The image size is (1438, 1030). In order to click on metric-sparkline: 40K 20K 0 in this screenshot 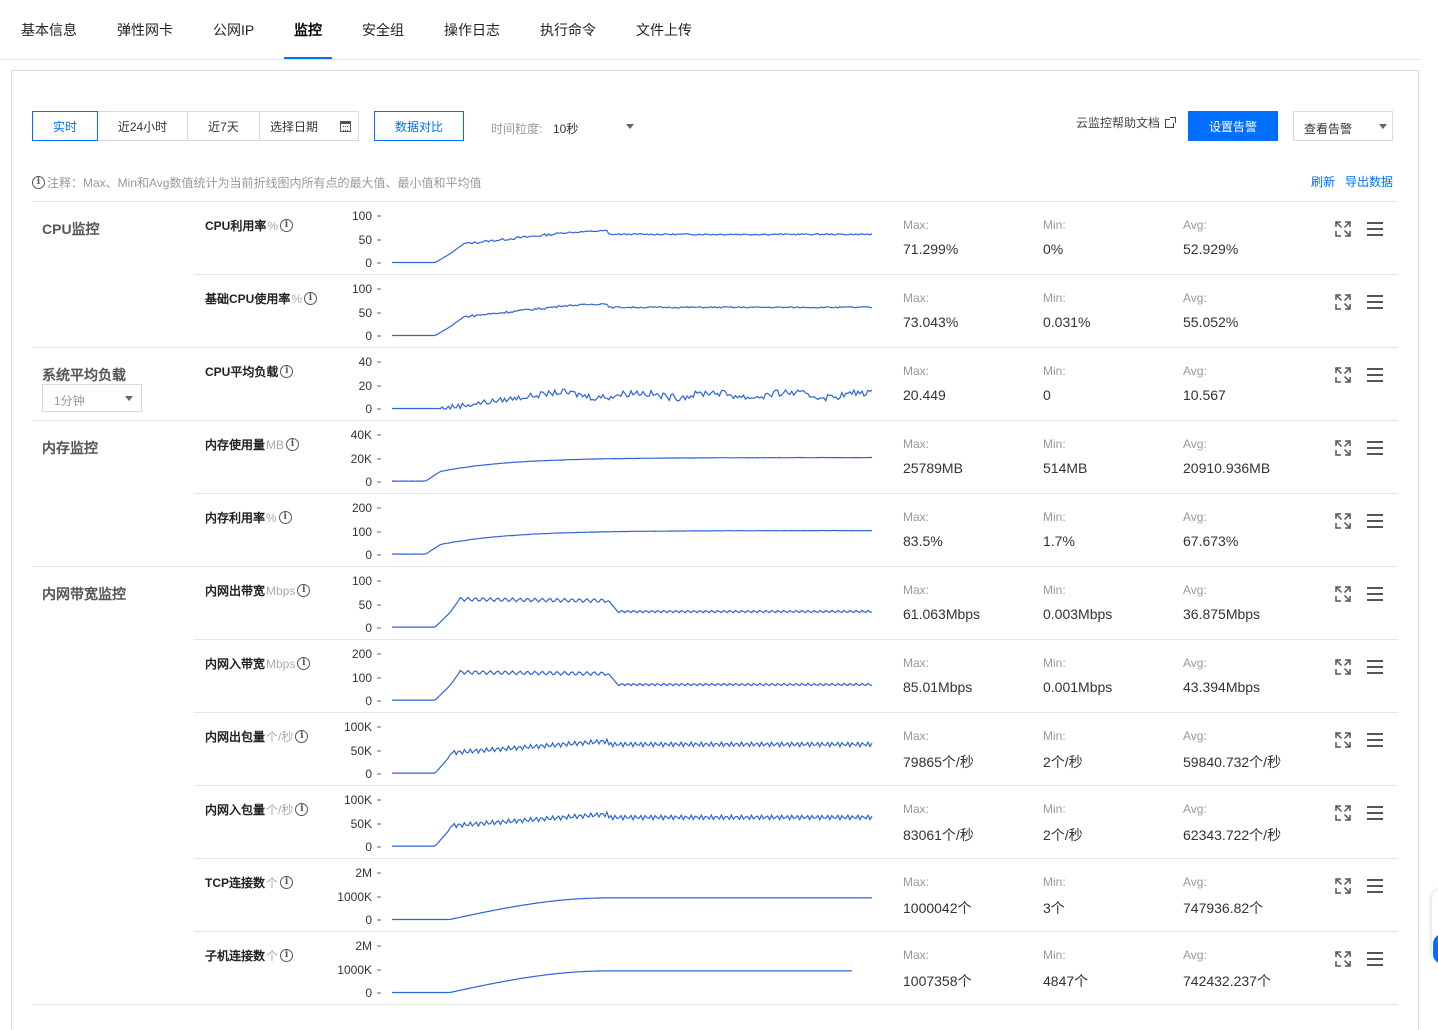, I will do `click(609, 457)`.